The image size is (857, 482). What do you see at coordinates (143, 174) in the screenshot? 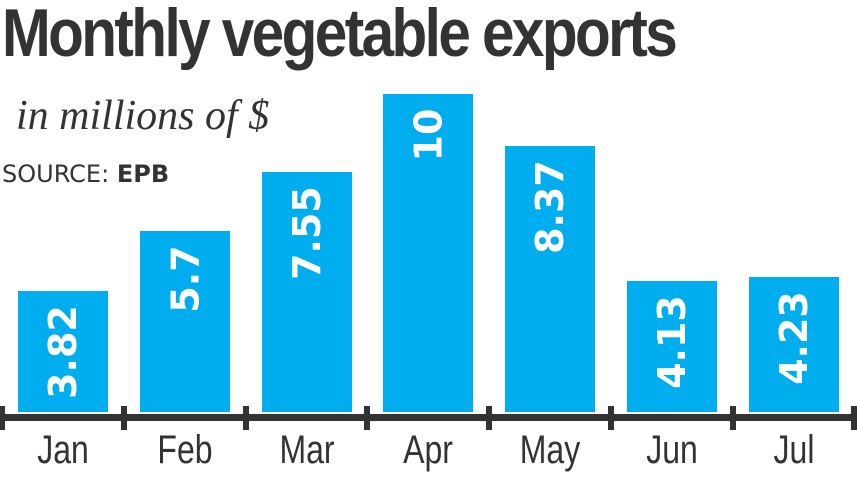
I see `source-value: EPB` at bounding box center [143, 174].